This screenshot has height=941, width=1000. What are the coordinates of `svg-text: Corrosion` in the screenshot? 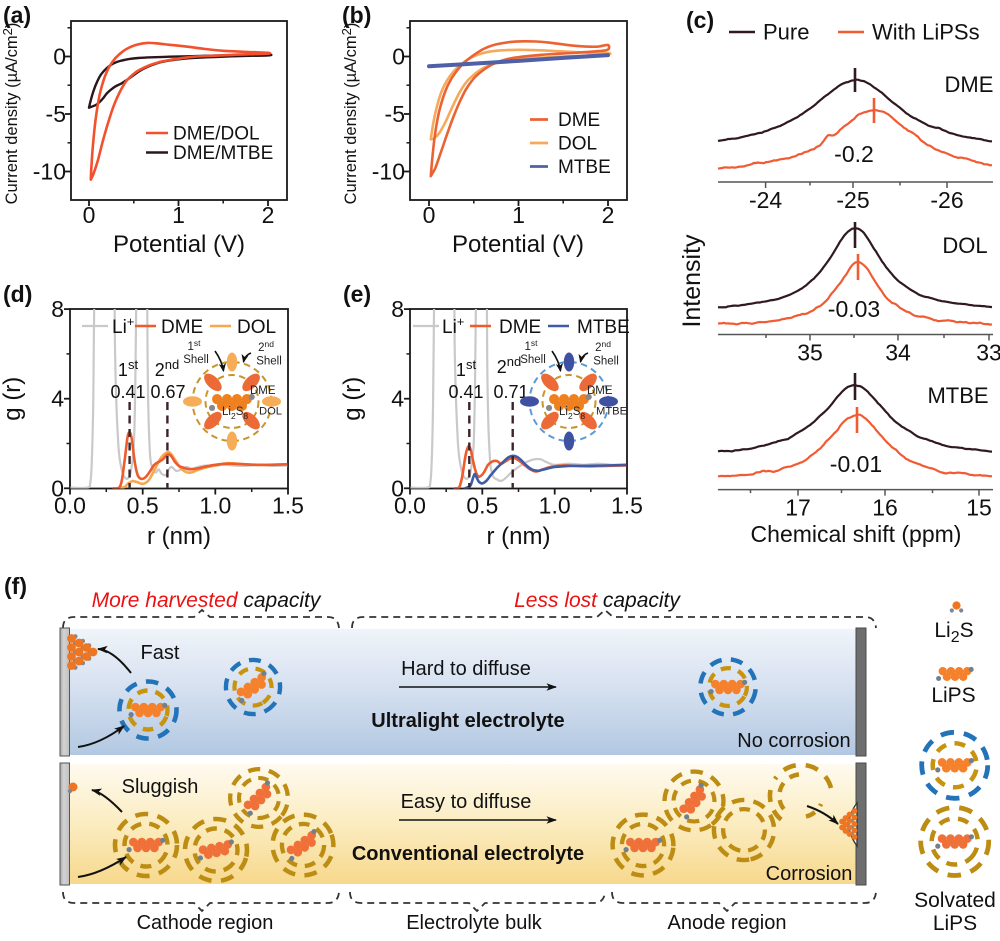 It's located at (809, 874).